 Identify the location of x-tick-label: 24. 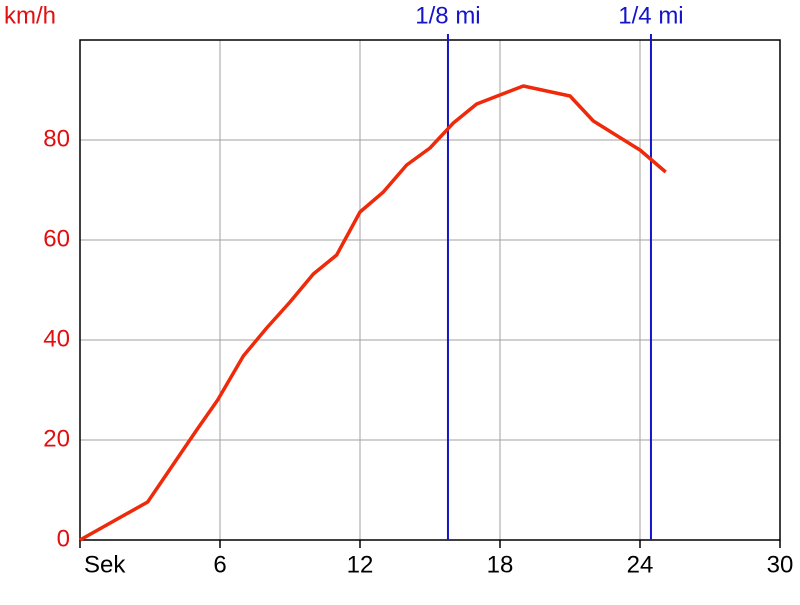
(640, 564).